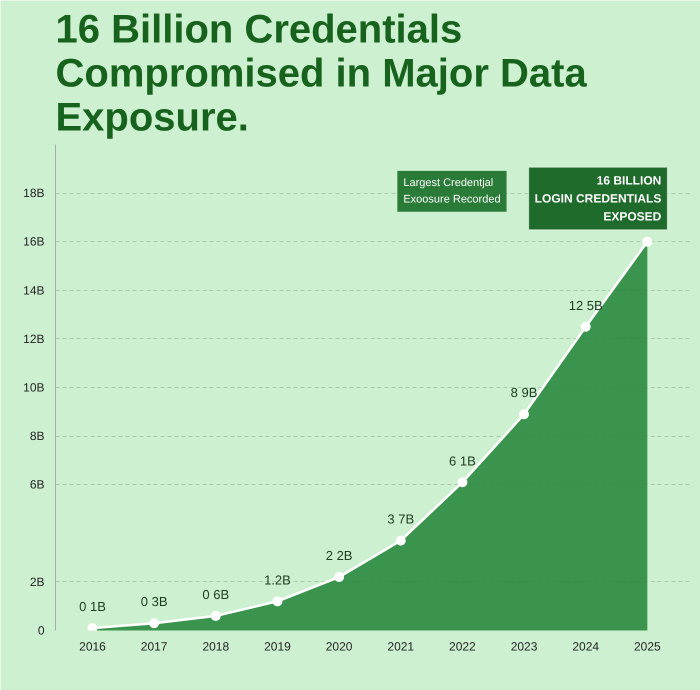 Image resolution: width=700 pixels, height=690 pixels. I want to click on y-tick-label: 2B, so click(37, 581).